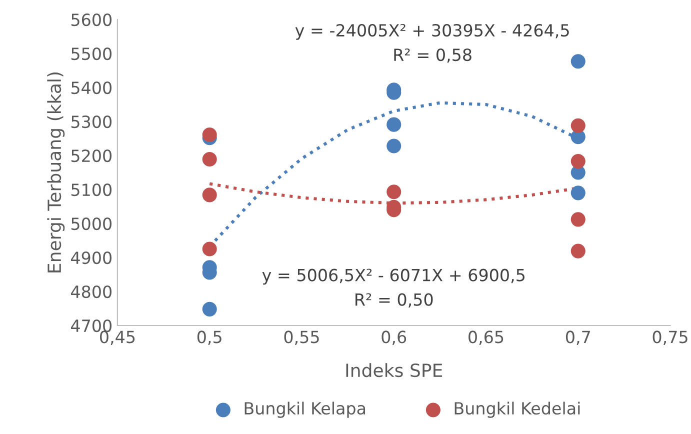 This screenshot has height=434, width=691. What do you see at coordinates (91, 155) in the screenshot?
I see `y-tick-label: 5200` at bounding box center [91, 155].